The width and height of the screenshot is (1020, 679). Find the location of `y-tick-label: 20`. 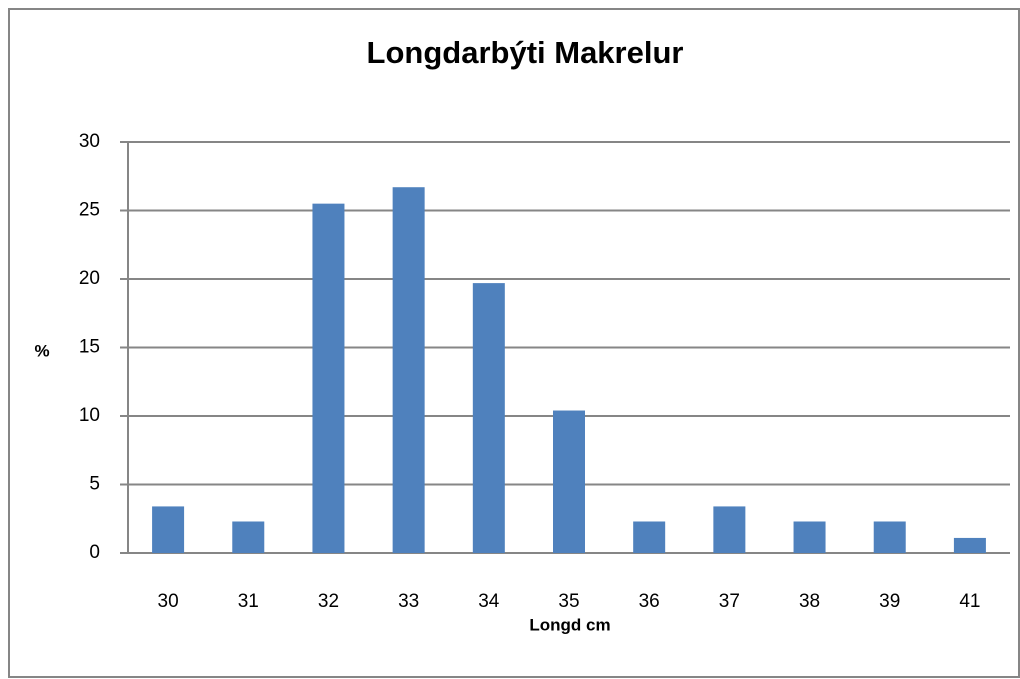

y-tick-label: 20 is located at coordinates (89, 278).